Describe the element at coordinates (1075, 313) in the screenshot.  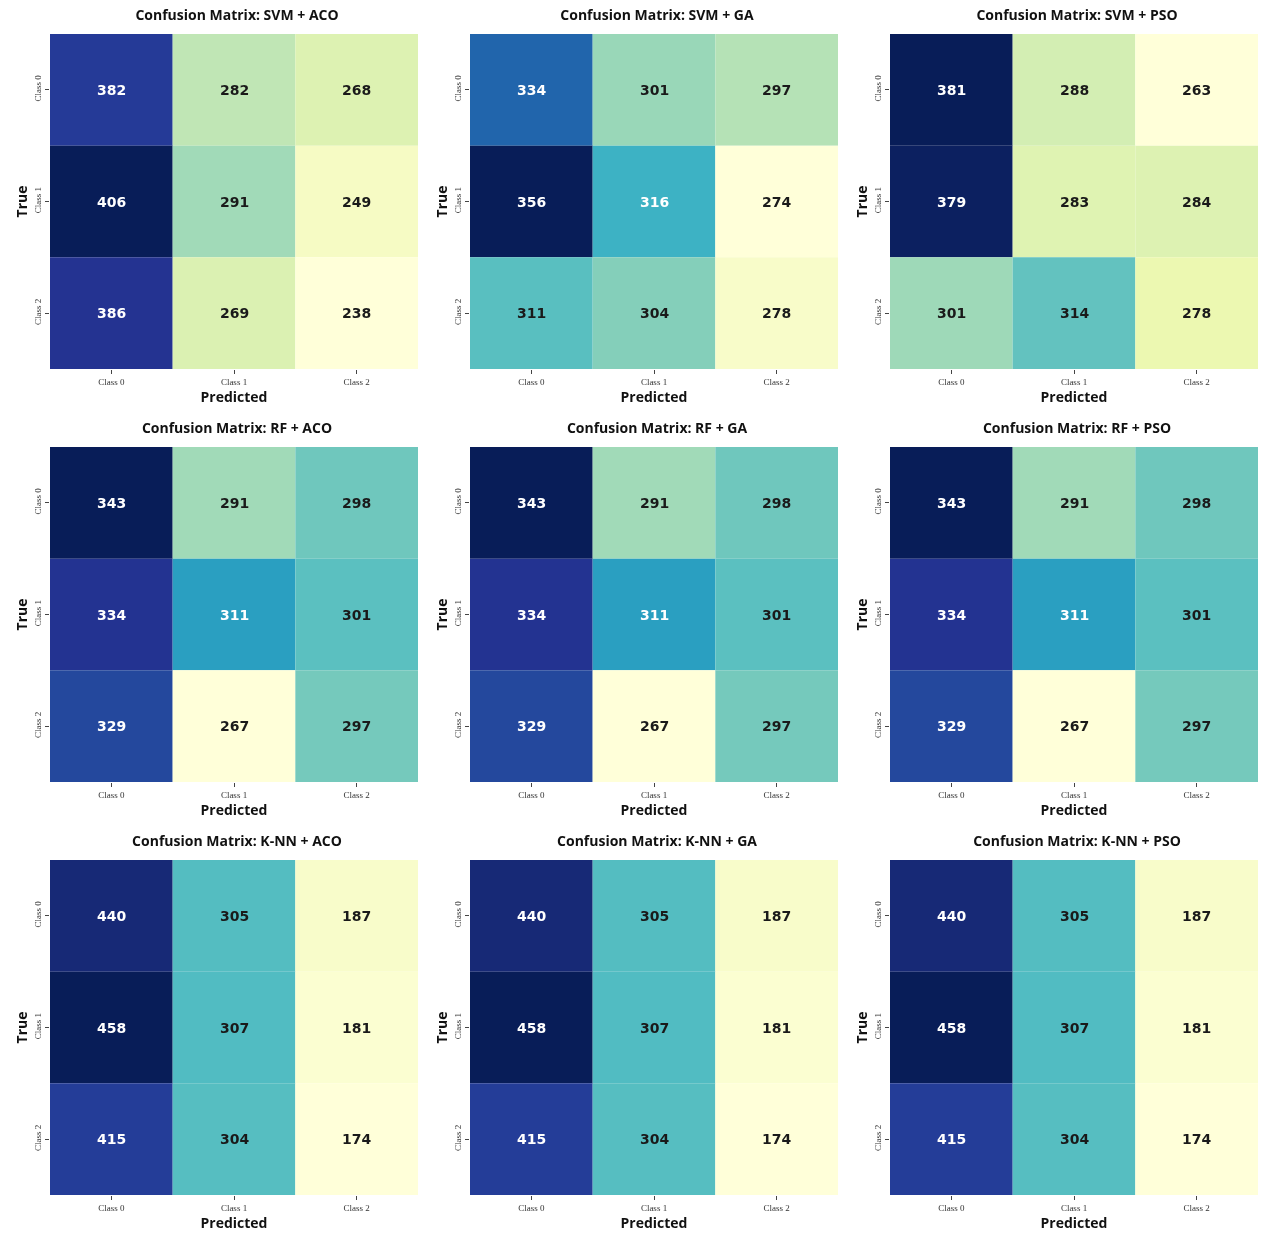
I see `data-label: 314` at that location.